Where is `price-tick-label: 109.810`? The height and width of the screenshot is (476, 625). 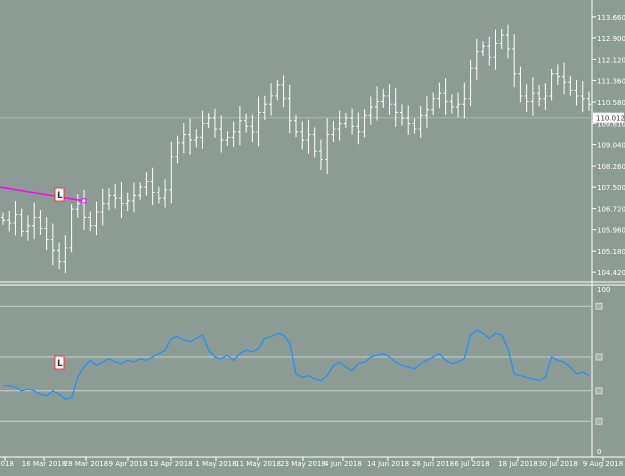
price-tick-label: 109.810 is located at coordinates (611, 124).